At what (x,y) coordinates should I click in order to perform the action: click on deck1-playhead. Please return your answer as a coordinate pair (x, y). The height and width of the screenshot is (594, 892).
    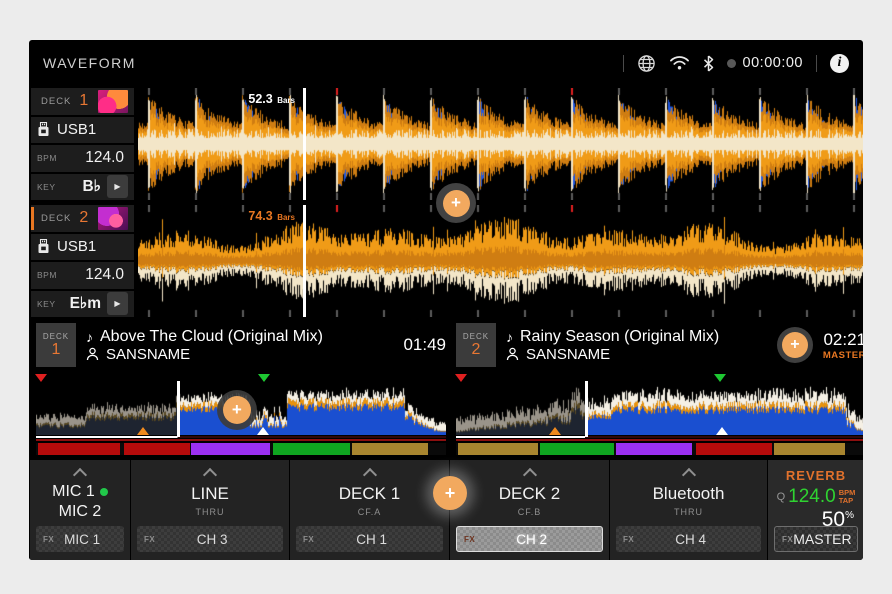
    Looking at the image, I should click on (304, 144).